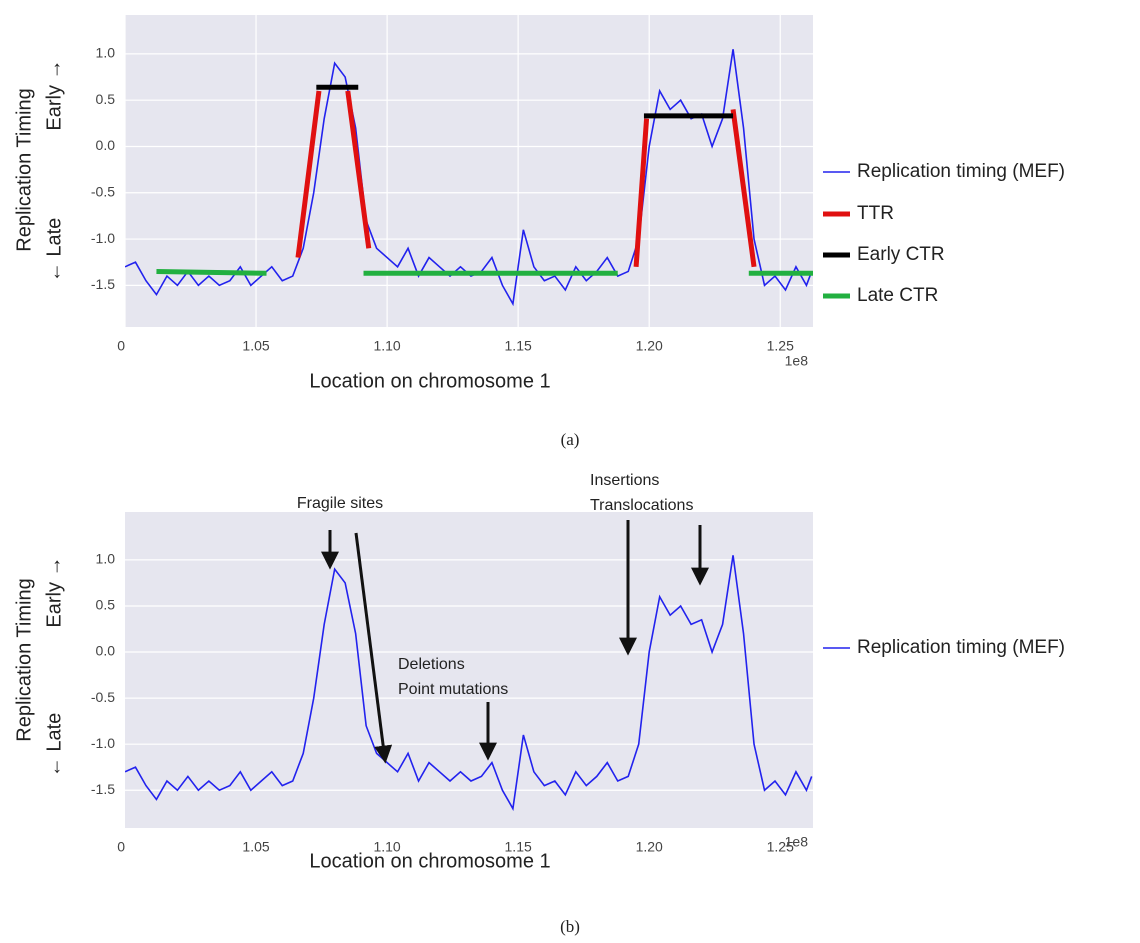 The height and width of the screenshot is (943, 1140). I want to click on annotation: Translocations, so click(641, 505).